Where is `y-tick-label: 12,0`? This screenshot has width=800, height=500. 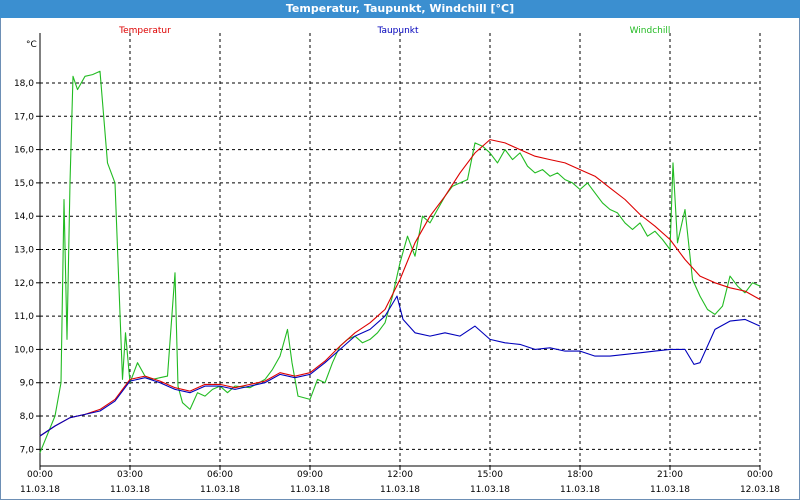
y-tick-label: 12,0 is located at coordinates (24, 284).